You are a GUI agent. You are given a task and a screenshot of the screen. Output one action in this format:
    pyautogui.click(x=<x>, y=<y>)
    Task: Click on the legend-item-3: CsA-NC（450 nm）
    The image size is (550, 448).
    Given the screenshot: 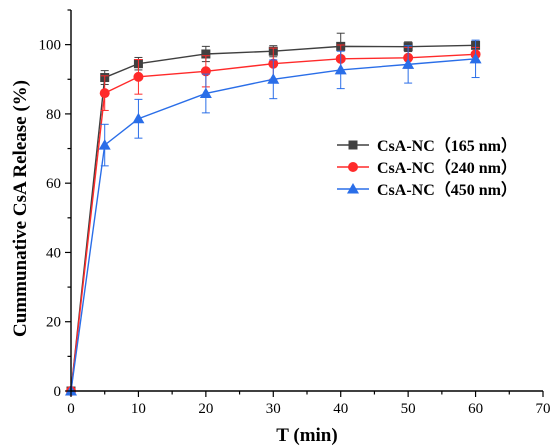 What is the action you would take?
    pyautogui.click(x=427, y=190)
    